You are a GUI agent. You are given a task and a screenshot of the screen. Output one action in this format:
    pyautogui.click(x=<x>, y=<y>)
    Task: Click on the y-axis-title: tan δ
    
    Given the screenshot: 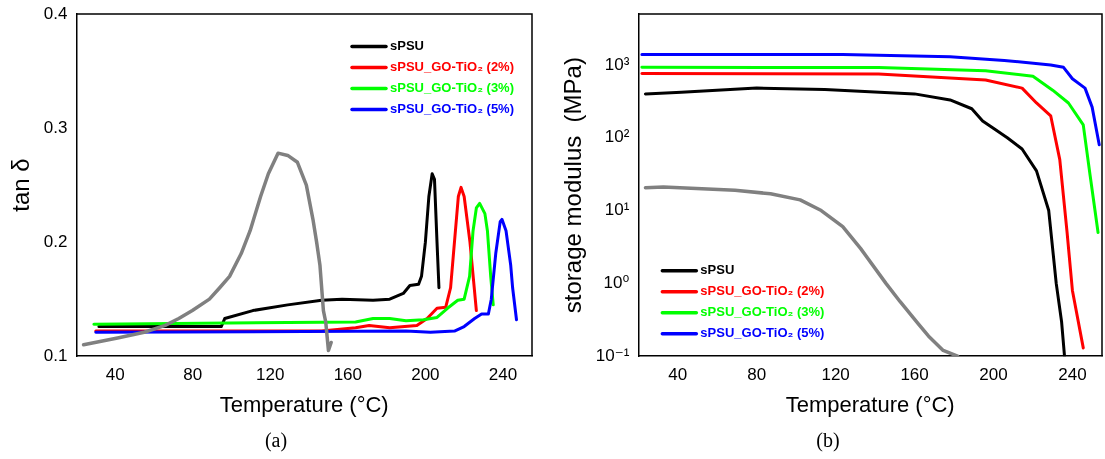 What is the action you would take?
    pyautogui.click(x=21, y=185)
    